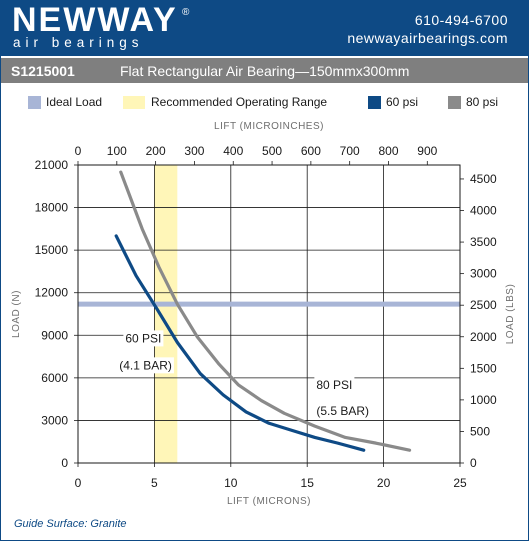 The height and width of the screenshot is (541, 529). Describe the element at coordinates (95, 20) in the screenshot. I see `brand-logo: NEWWAY` at that location.